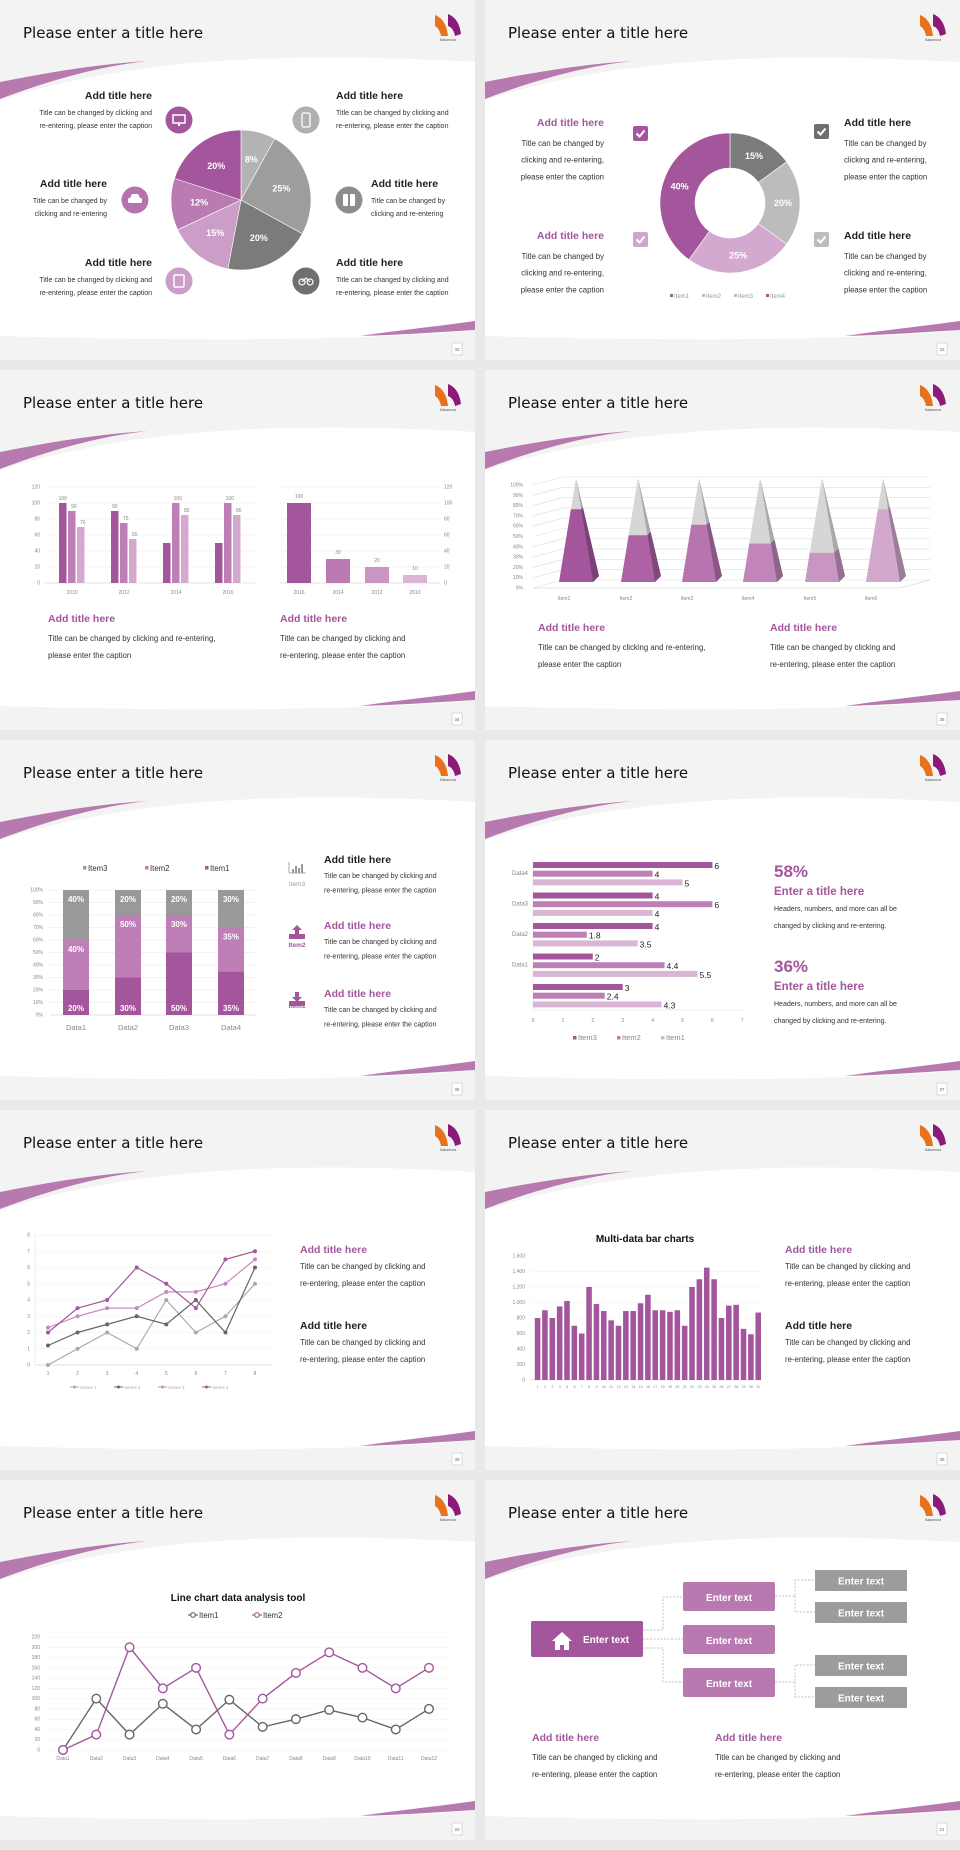 The width and height of the screenshot is (960, 1850). I want to click on x-tick-label: Data1, so click(63, 1759).